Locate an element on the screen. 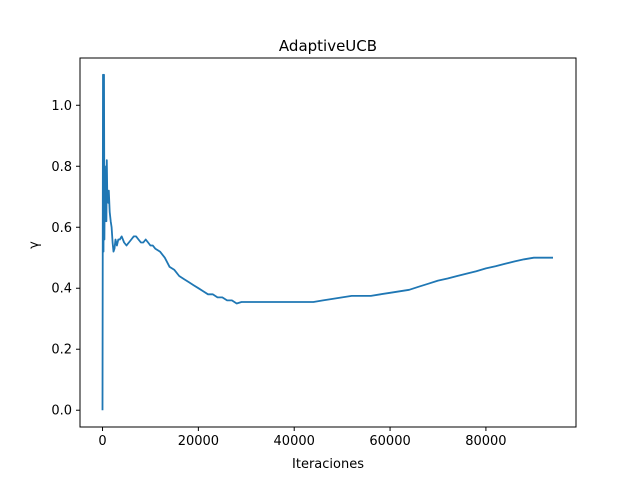  y-tick-label: 0.8 is located at coordinates (61, 167).